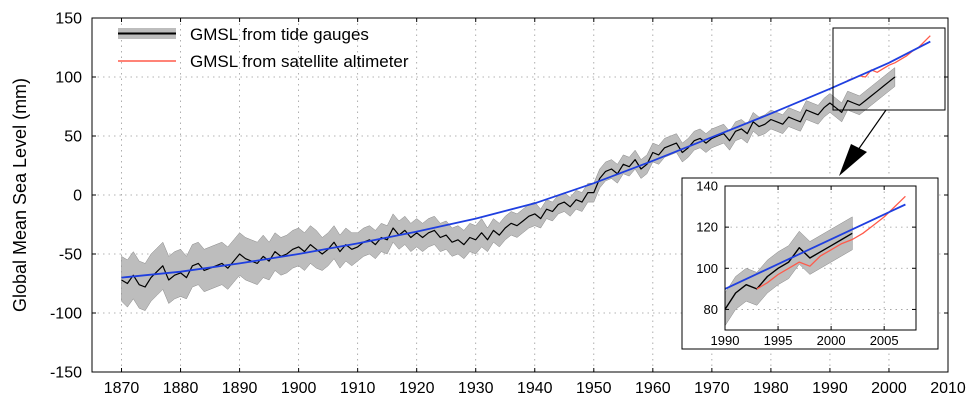 The width and height of the screenshot is (980, 403). Describe the element at coordinates (66, 373) in the screenshot. I see `y-tick-label: -150` at that location.